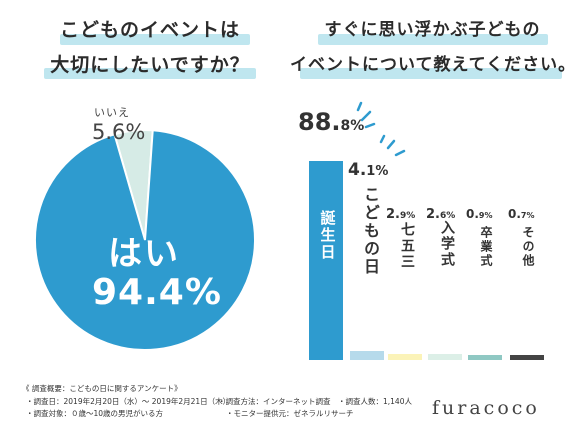 This screenshot has width=585, height=439. What do you see at coordinates (527, 215) in the screenshot?
I see `bar-value-dec: 7%` at bounding box center [527, 215].